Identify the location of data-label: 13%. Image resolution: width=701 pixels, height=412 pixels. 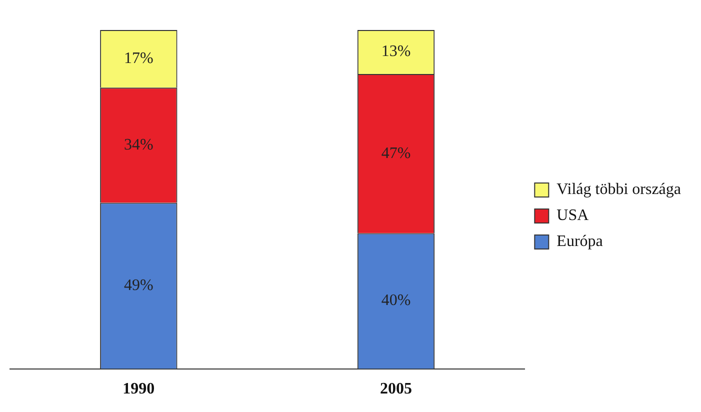
(396, 51).